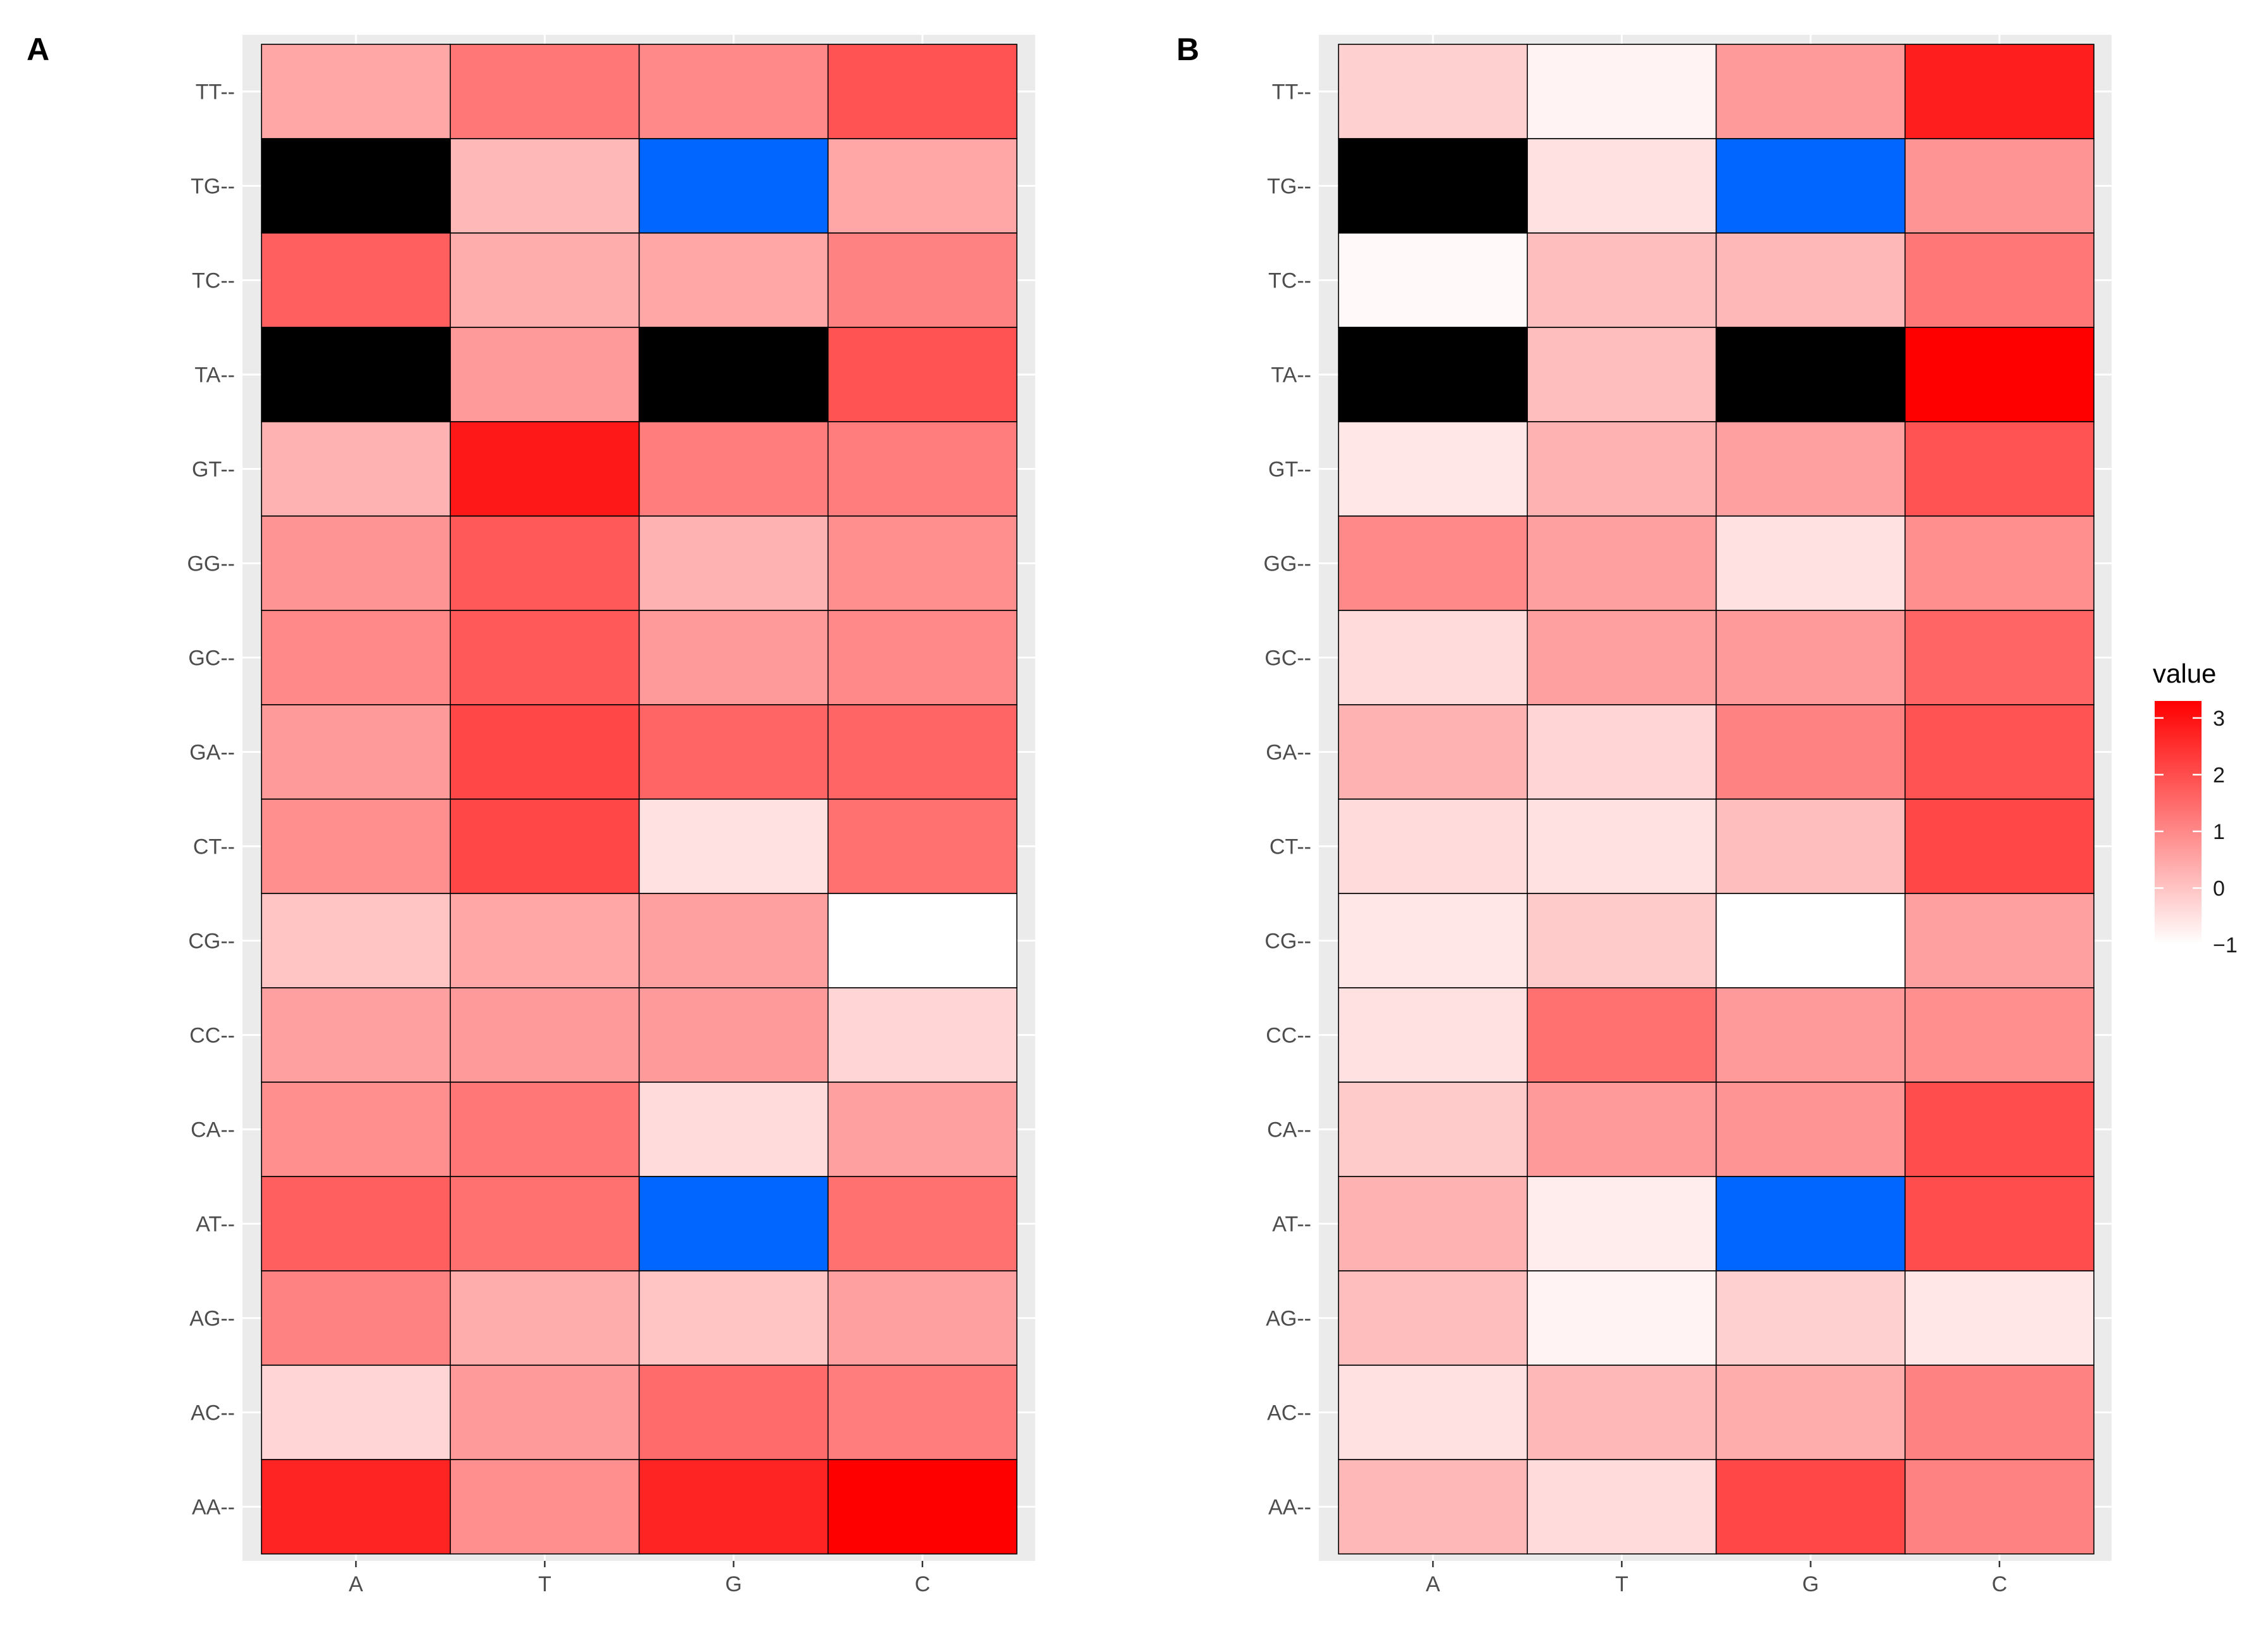 The image size is (2268, 1628). What do you see at coordinates (212, 1319) in the screenshot?
I see `y-tick-label: AG--` at bounding box center [212, 1319].